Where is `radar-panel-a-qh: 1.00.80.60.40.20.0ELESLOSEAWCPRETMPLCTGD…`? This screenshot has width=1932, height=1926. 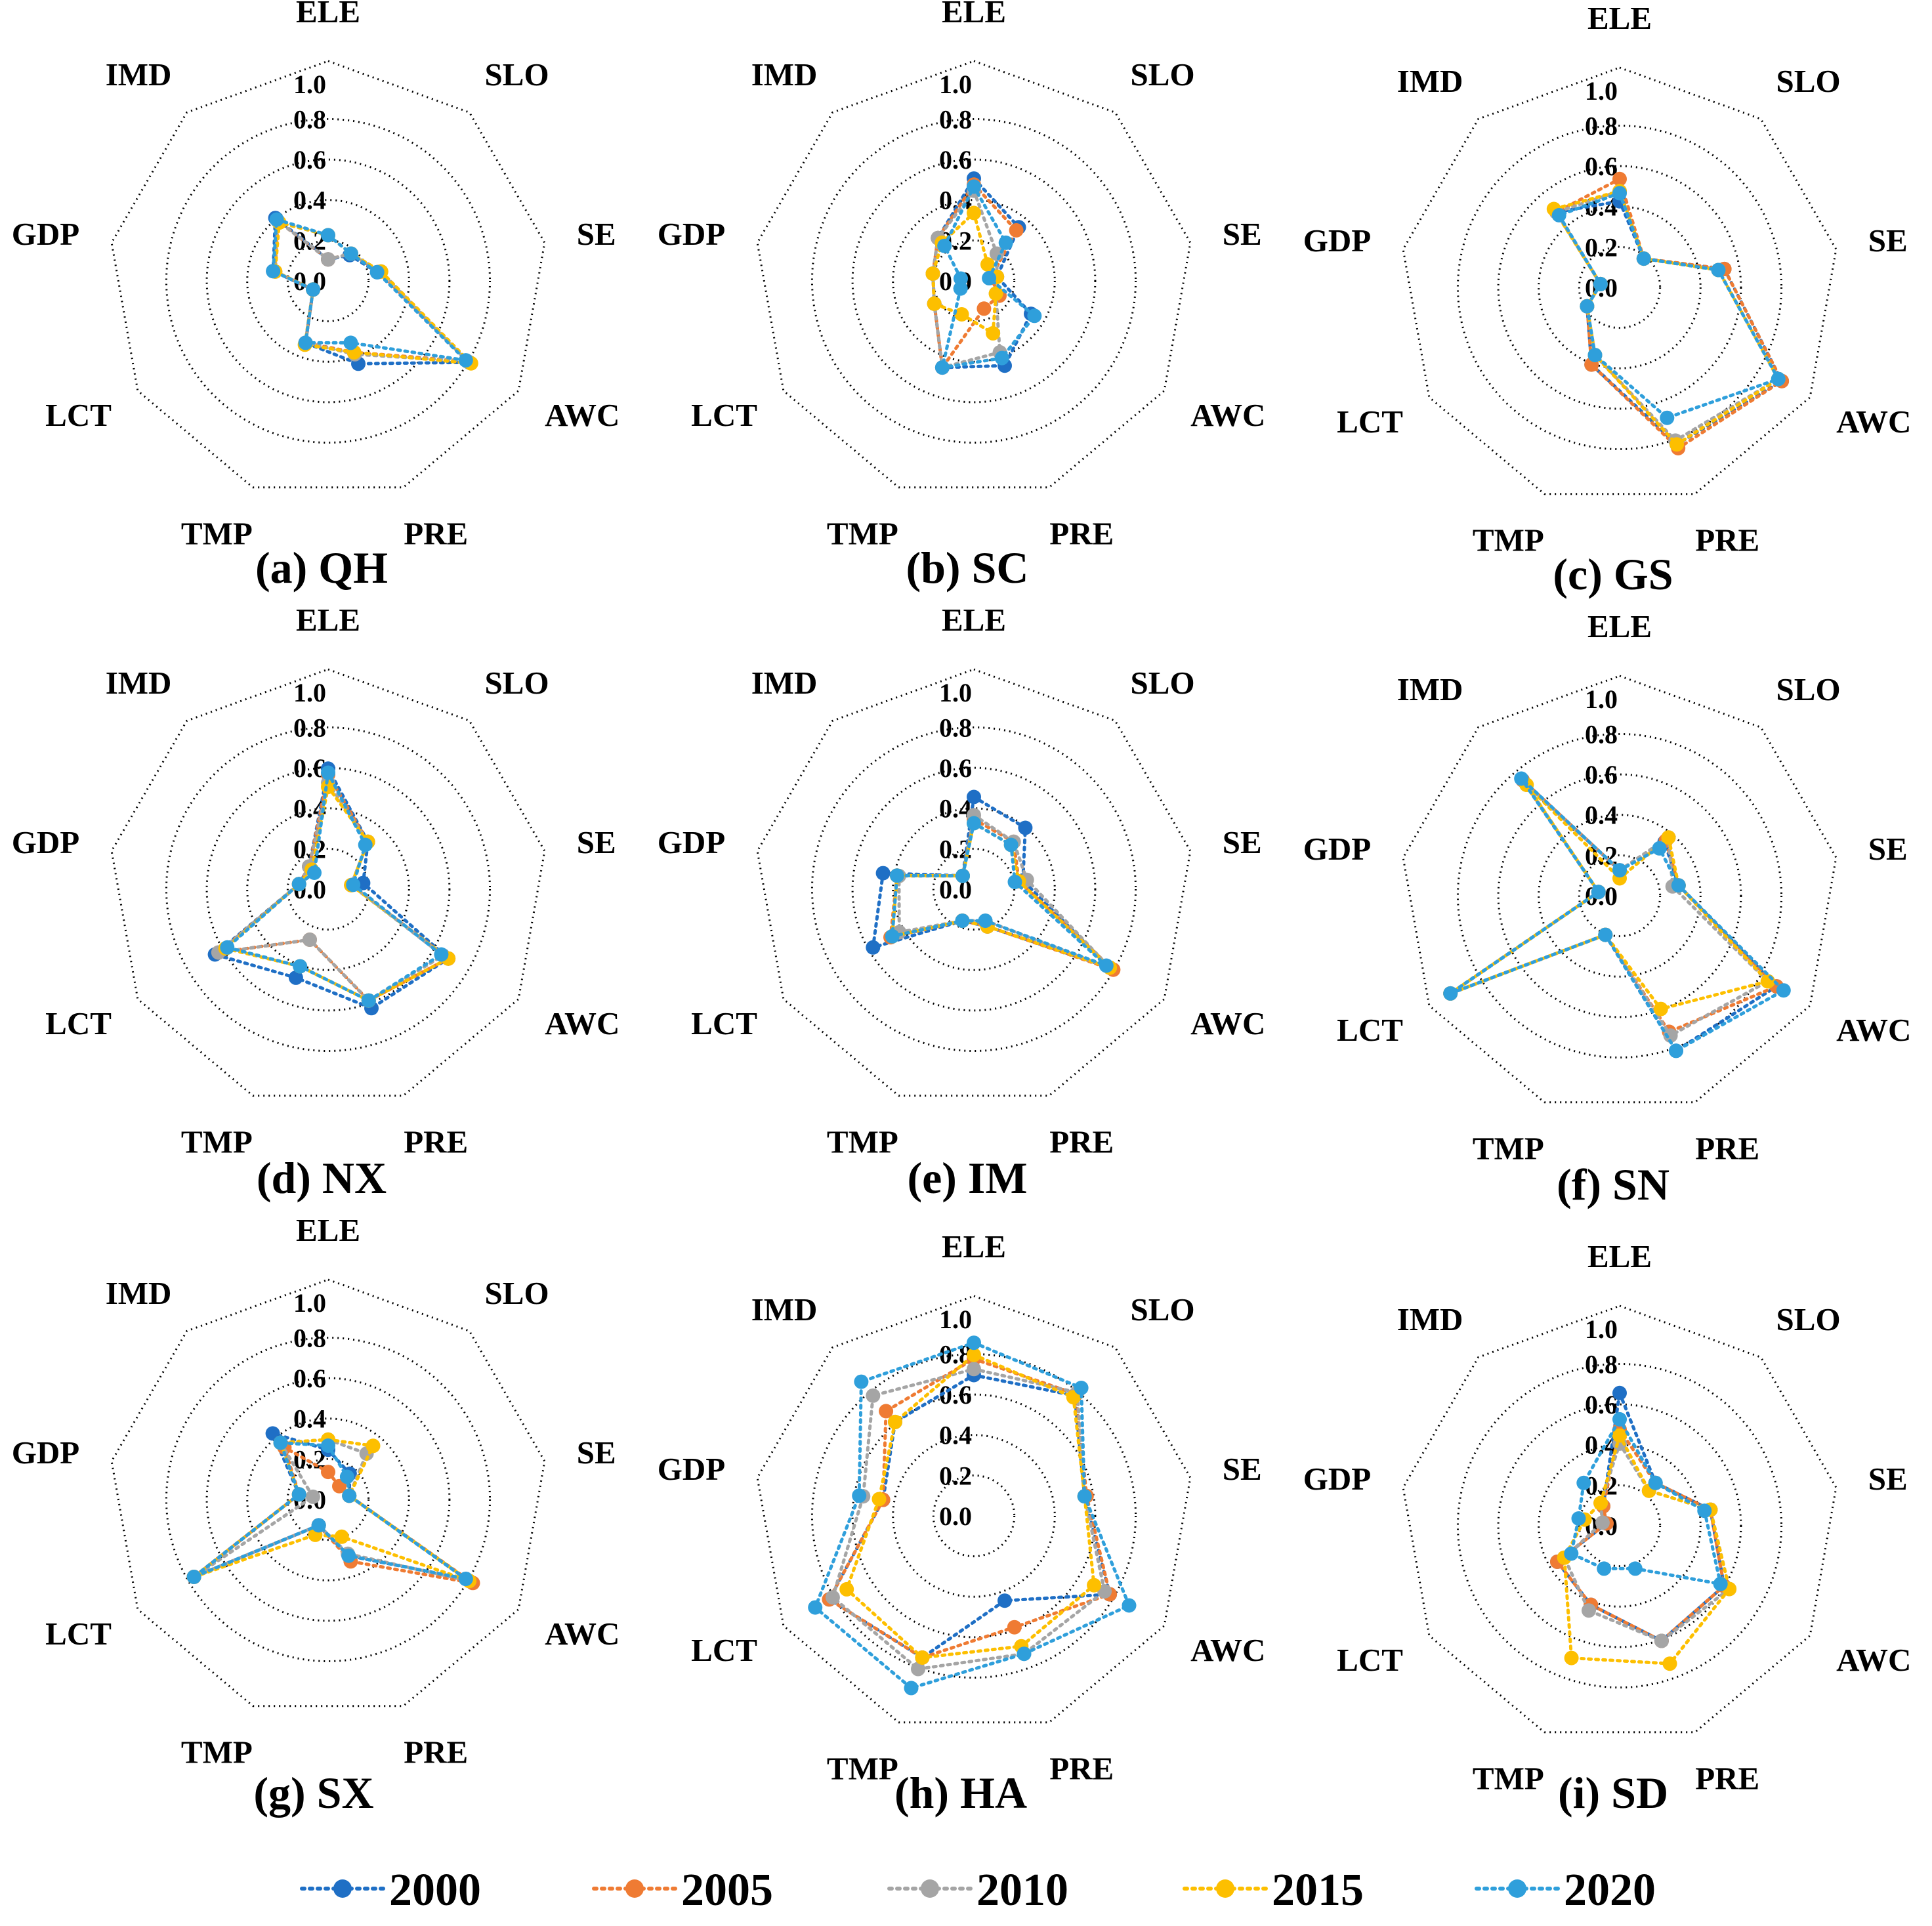 radar-panel-a-qh: 1.00.80.60.40.20.0ELESLOSEAWCPRETMPLCTGD… is located at coordinates (316, 297).